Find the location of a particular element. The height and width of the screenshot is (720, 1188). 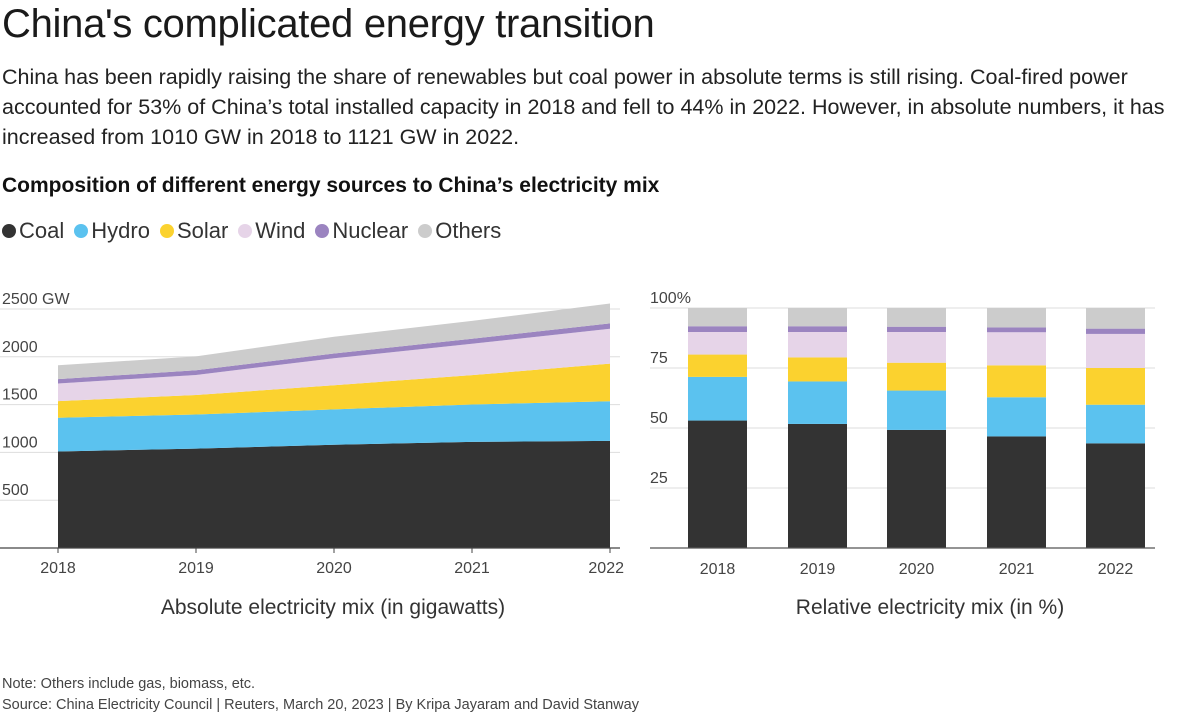

y-tick-label: 2000 is located at coordinates (20, 347).